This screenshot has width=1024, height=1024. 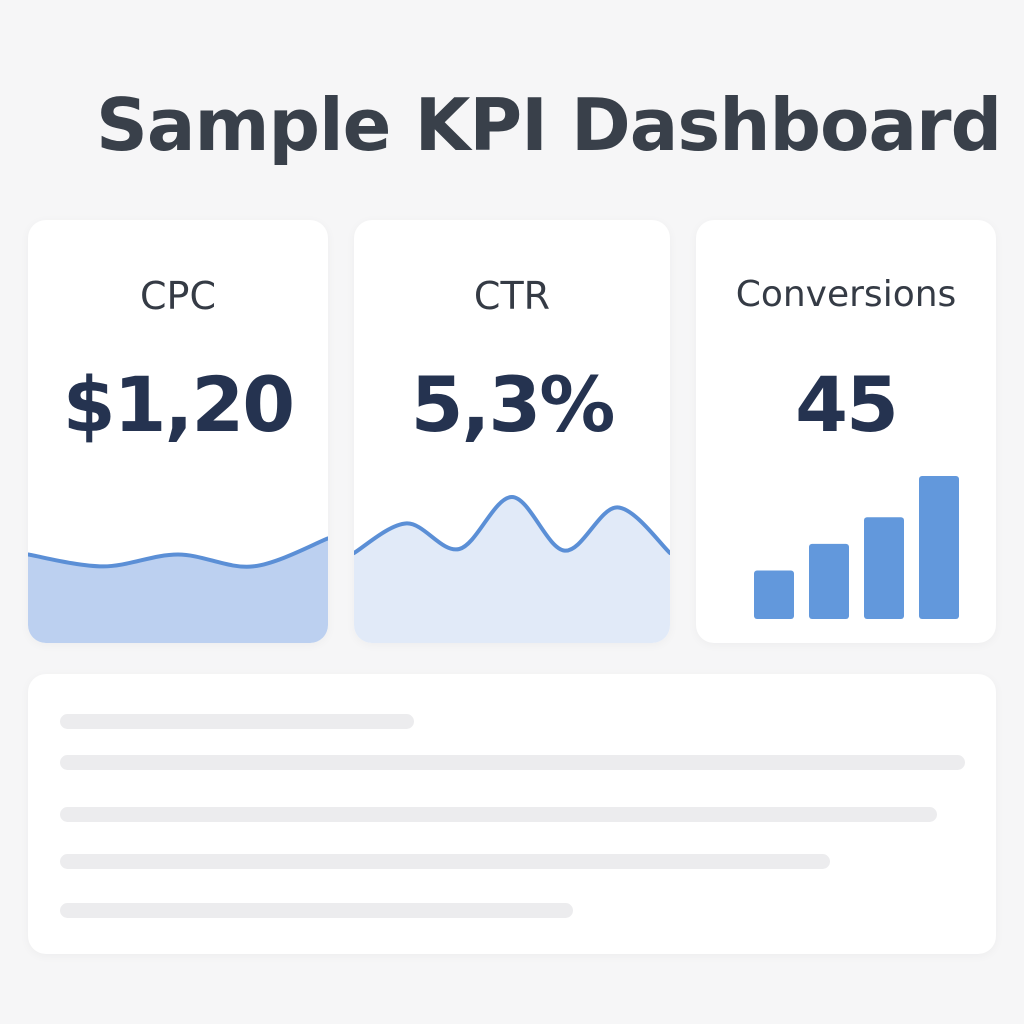 I want to click on kpi-value-cpc: $1,20, so click(x=178, y=404).